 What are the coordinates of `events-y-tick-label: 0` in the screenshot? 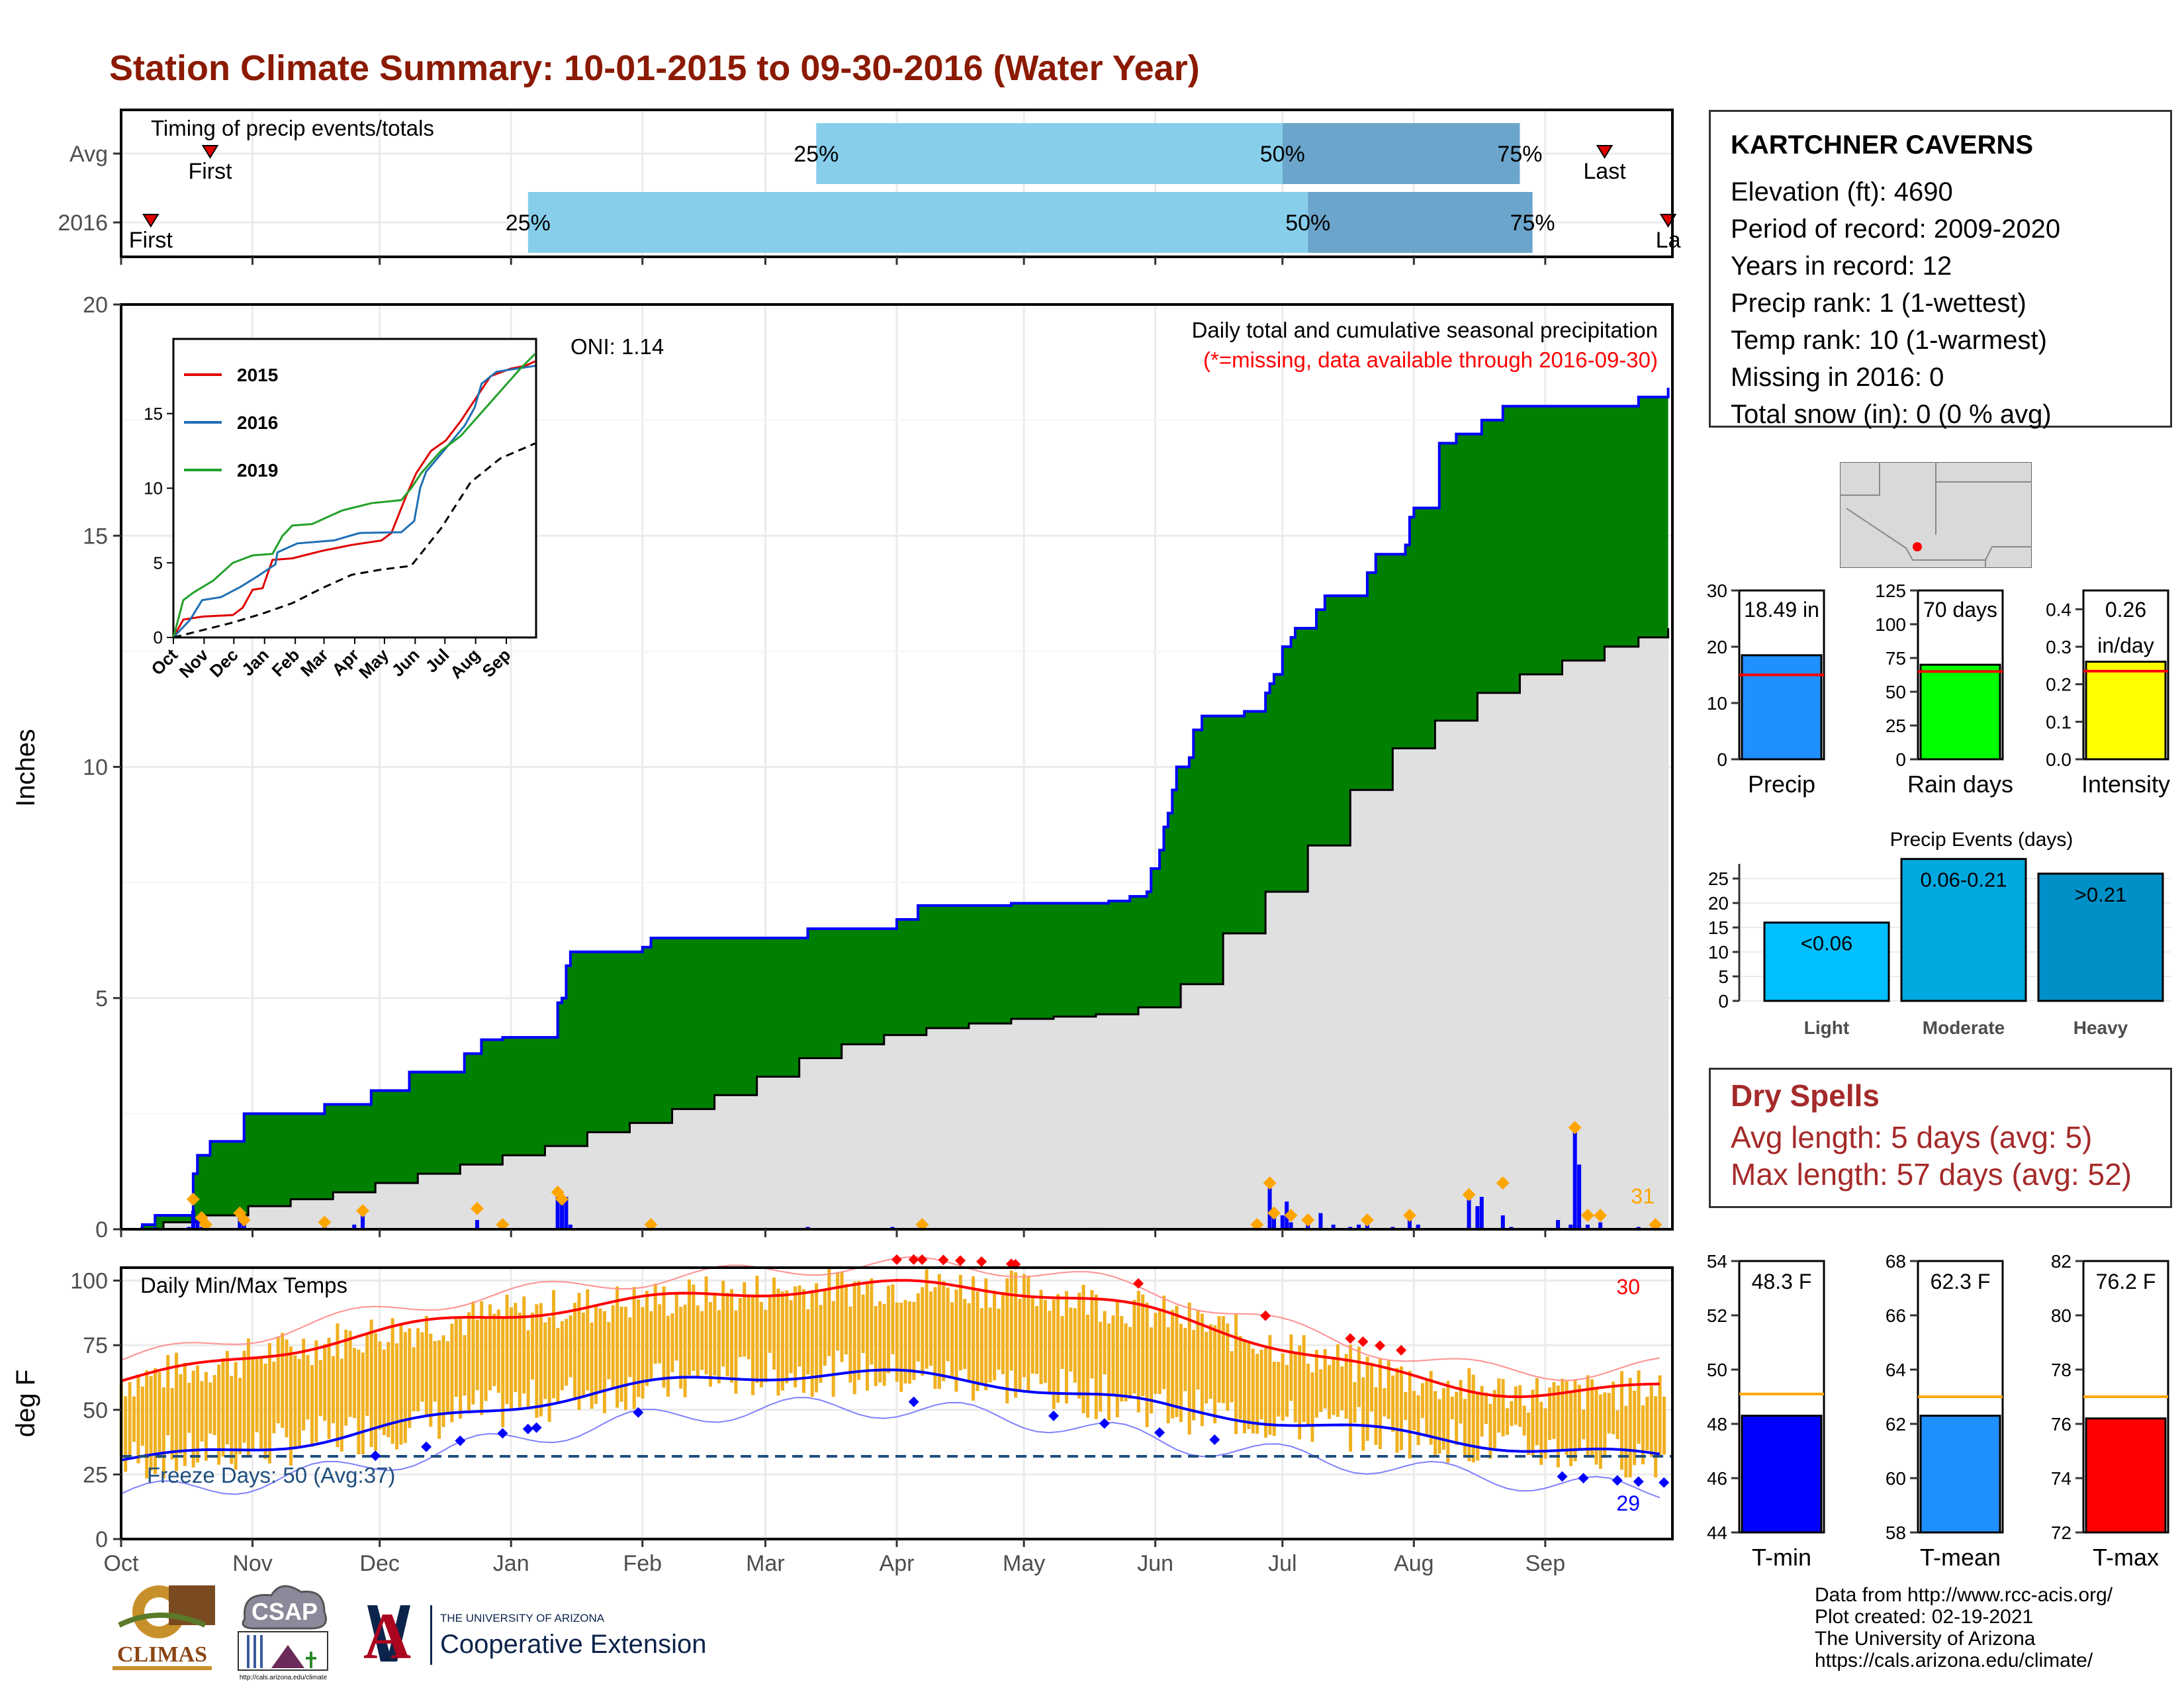 It's located at (1723, 1001).